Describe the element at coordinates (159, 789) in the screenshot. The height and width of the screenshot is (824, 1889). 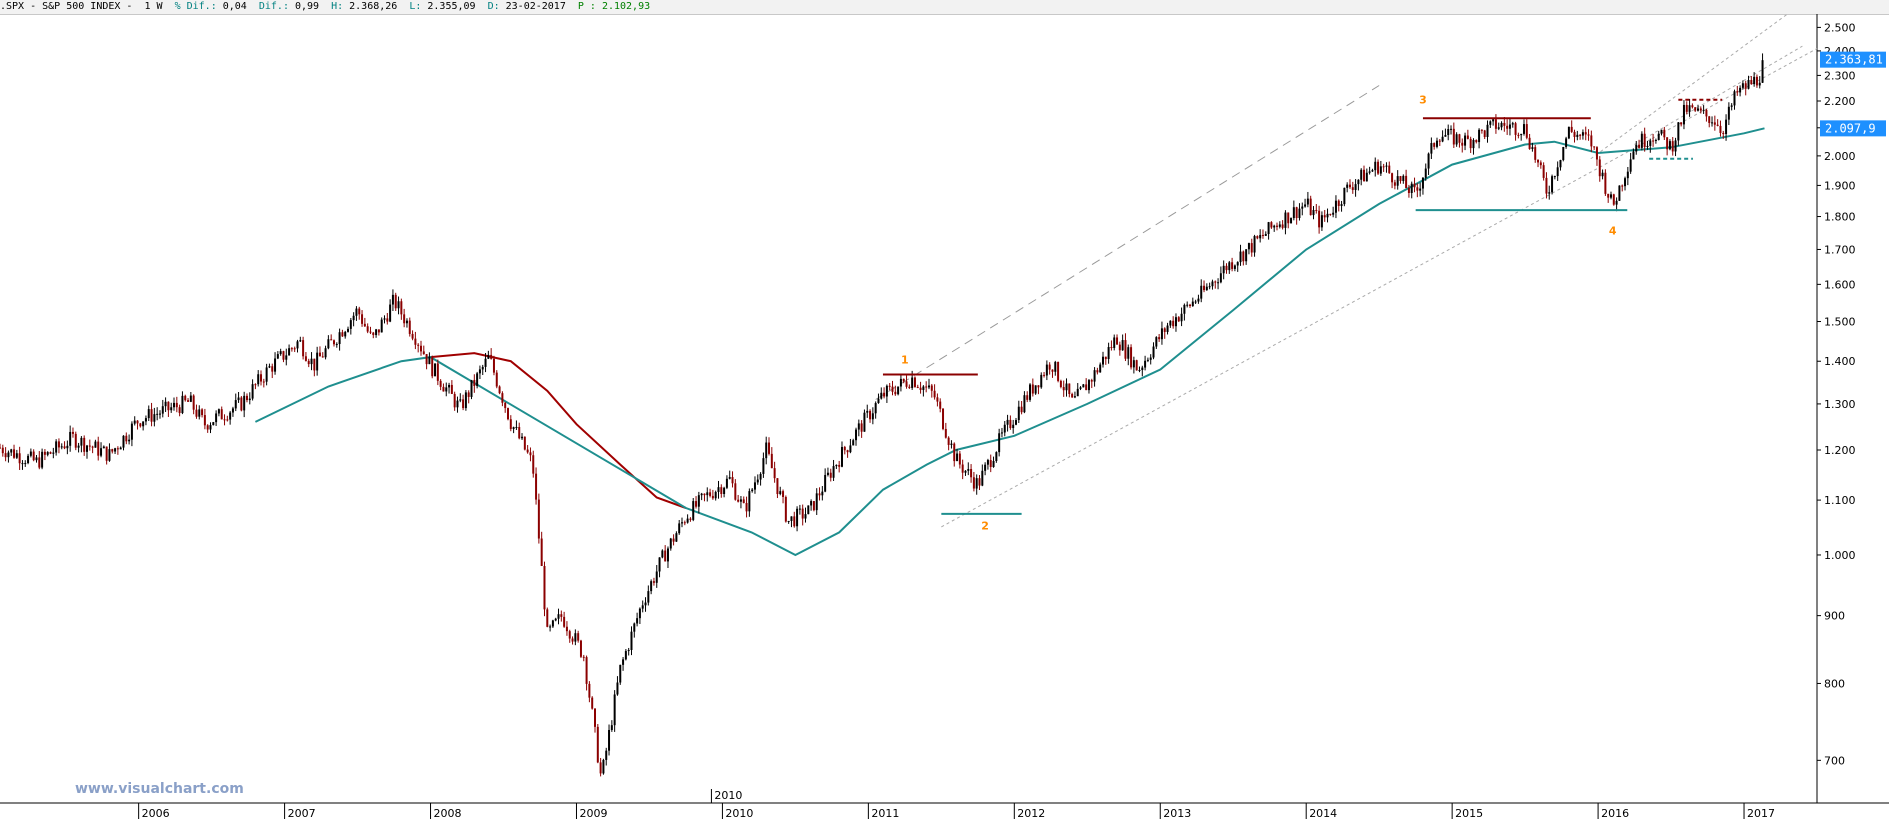
I see `watermark: www.visualchart.com` at that location.